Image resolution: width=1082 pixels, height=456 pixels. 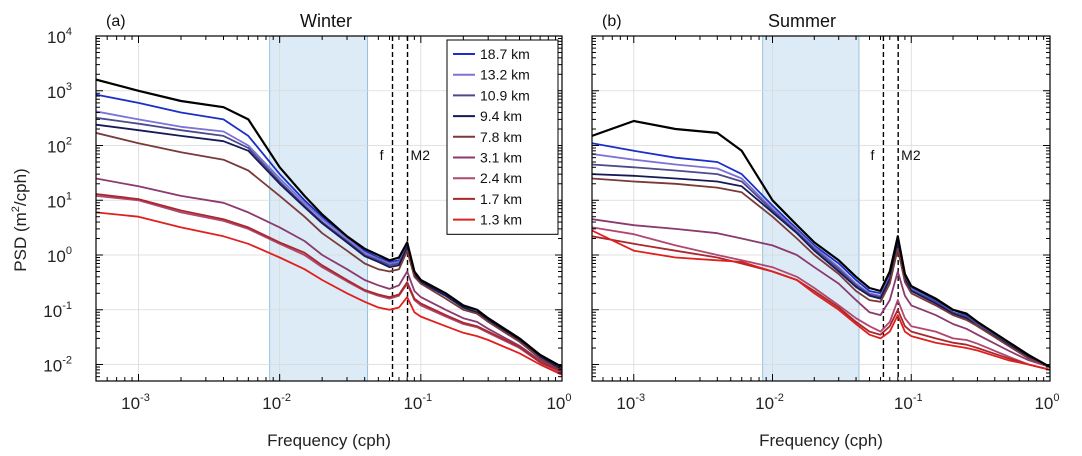 I want to click on legend-entry: 1.3 km, so click(x=501, y=220).